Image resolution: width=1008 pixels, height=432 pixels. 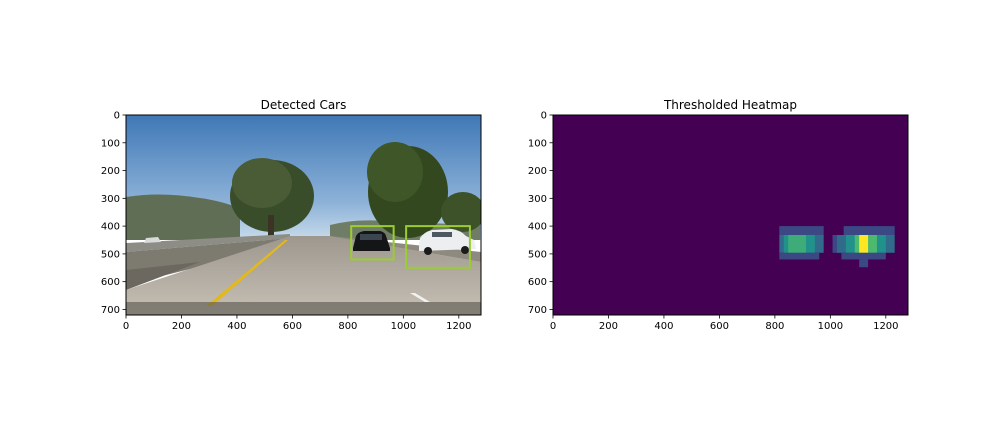 What do you see at coordinates (730, 105) in the screenshot?
I see `panel-title: Thresholded Heatmap` at bounding box center [730, 105].